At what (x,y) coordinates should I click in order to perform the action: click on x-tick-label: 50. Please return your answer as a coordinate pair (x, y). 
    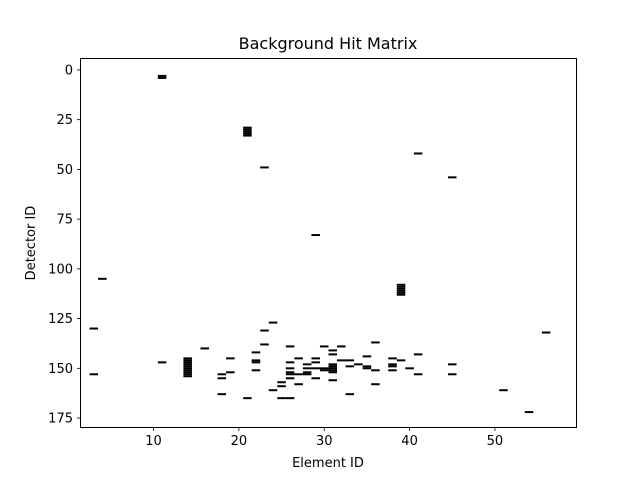
    Looking at the image, I should click on (495, 441).